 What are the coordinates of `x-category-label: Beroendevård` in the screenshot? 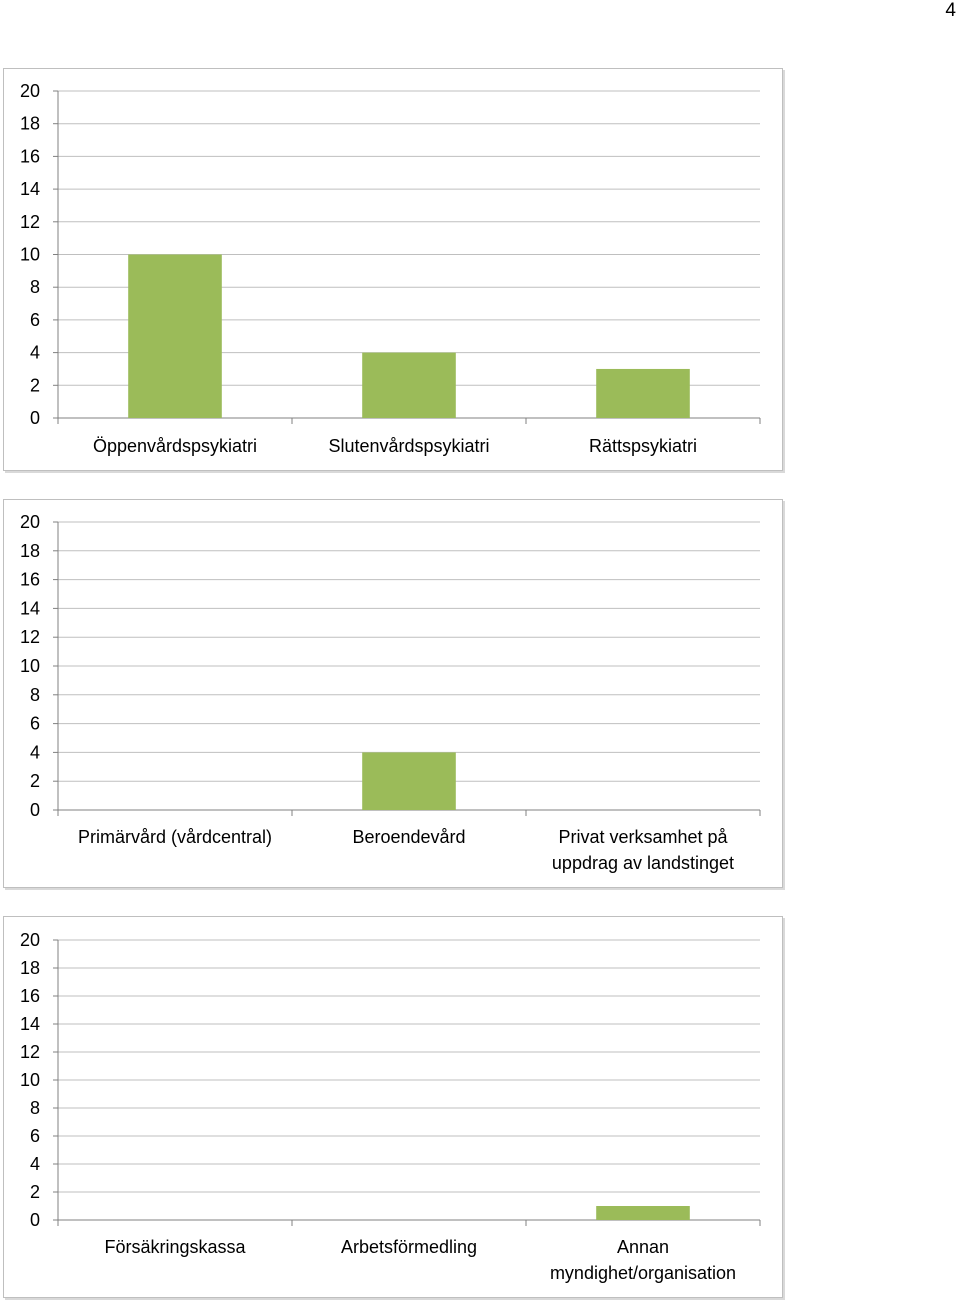 It's located at (408, 837).